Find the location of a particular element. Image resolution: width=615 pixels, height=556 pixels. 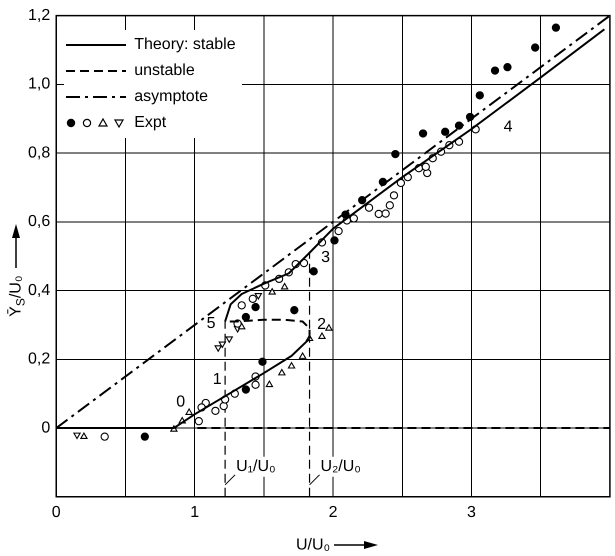

legend-label: asymptote is located at coordinates (171, 97).